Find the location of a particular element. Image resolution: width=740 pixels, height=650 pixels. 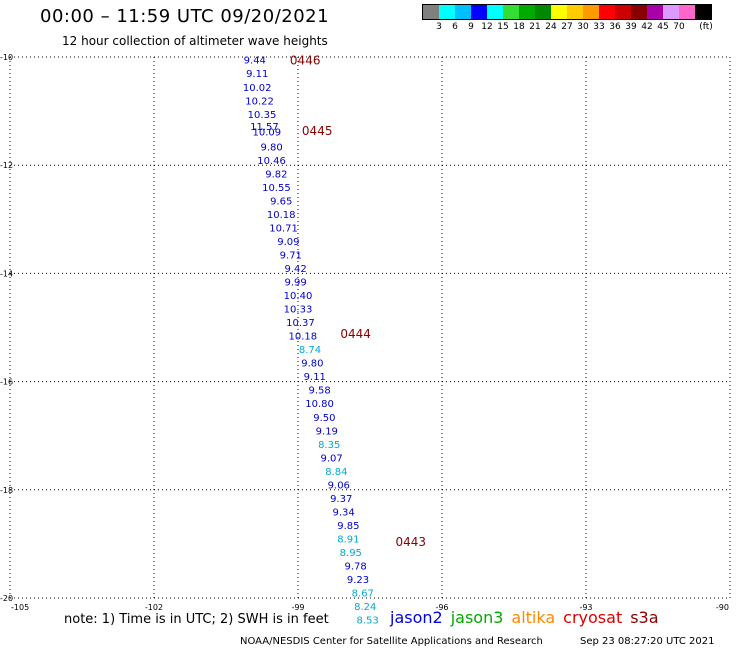

wave-height-value: 9.42 is located at coordinates (295, 269).